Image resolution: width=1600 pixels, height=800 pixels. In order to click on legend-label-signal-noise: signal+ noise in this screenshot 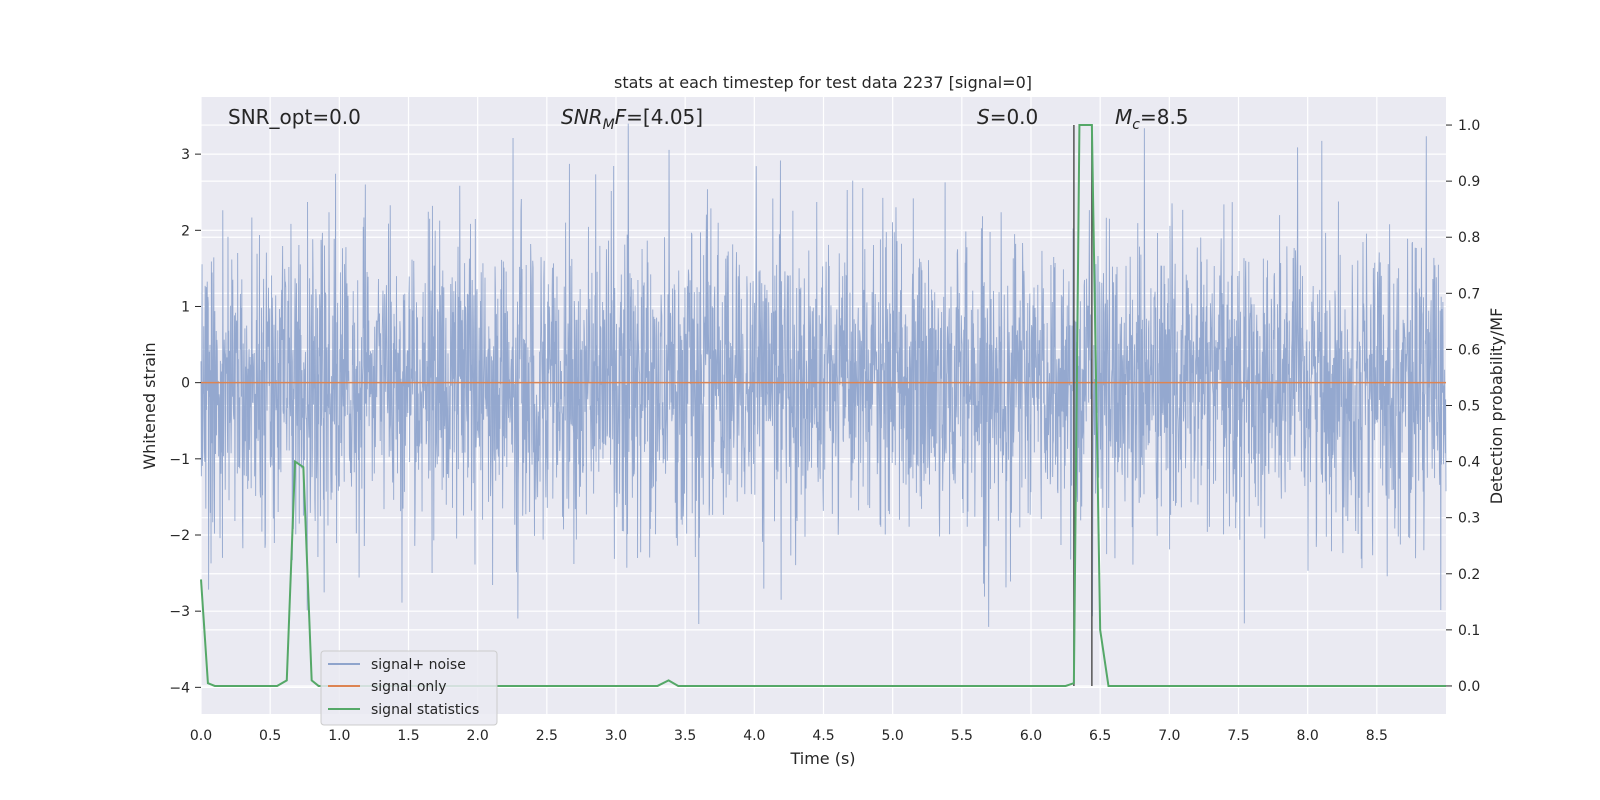, I will do `click(418, 665)`.